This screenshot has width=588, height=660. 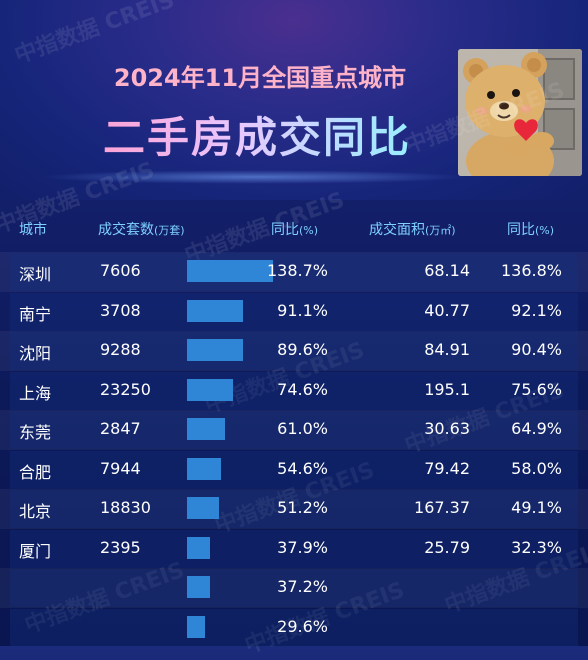 What do you see at coordinates (257, 134) in the screenshot?
I see `page-title-line2: 二手房成交同比` at bounding box center [257, 134].